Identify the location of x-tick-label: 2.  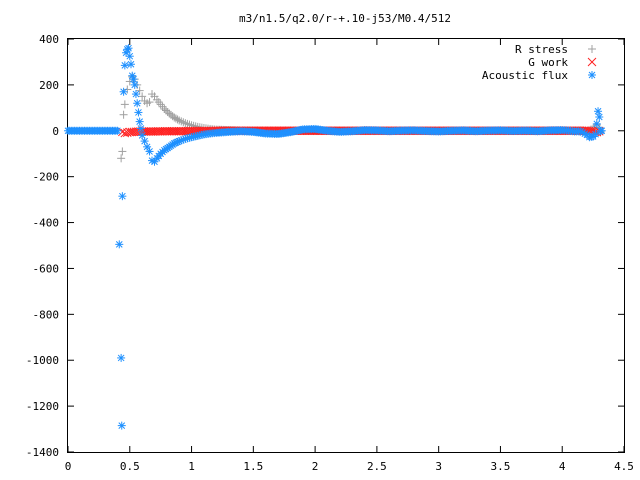
(315, 466).